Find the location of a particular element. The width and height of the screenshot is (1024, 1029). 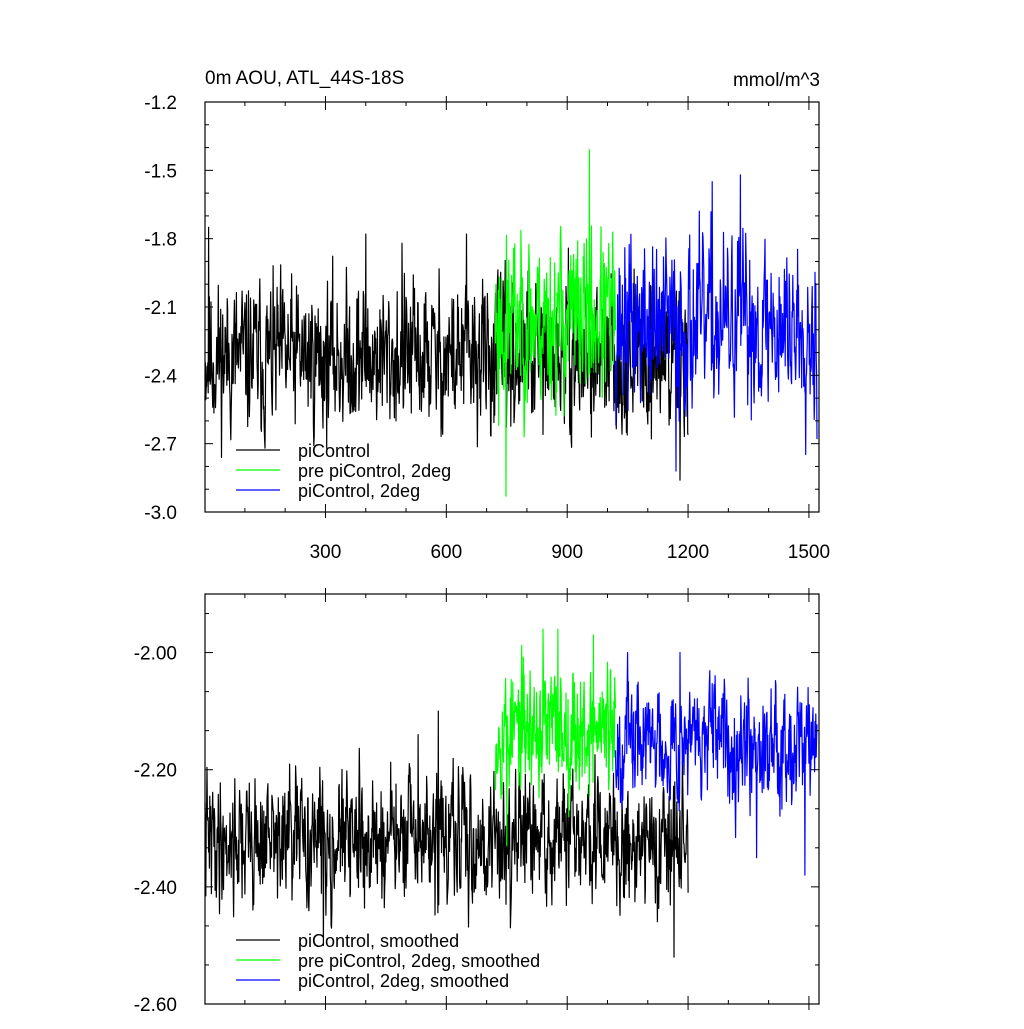

y-tick-label: -2.7 is located at coordinates (160, 445).